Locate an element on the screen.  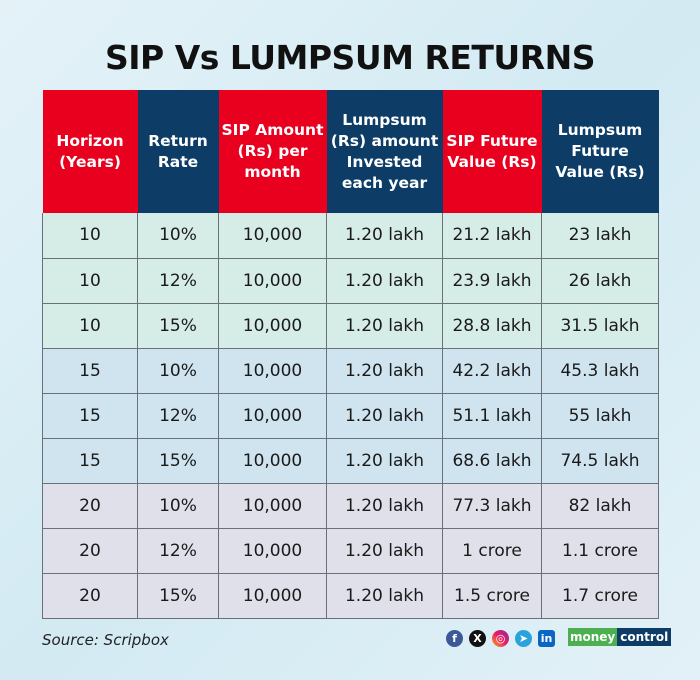
social-icons: f X ◎ ➤ in is located at coordinates (500, 638).